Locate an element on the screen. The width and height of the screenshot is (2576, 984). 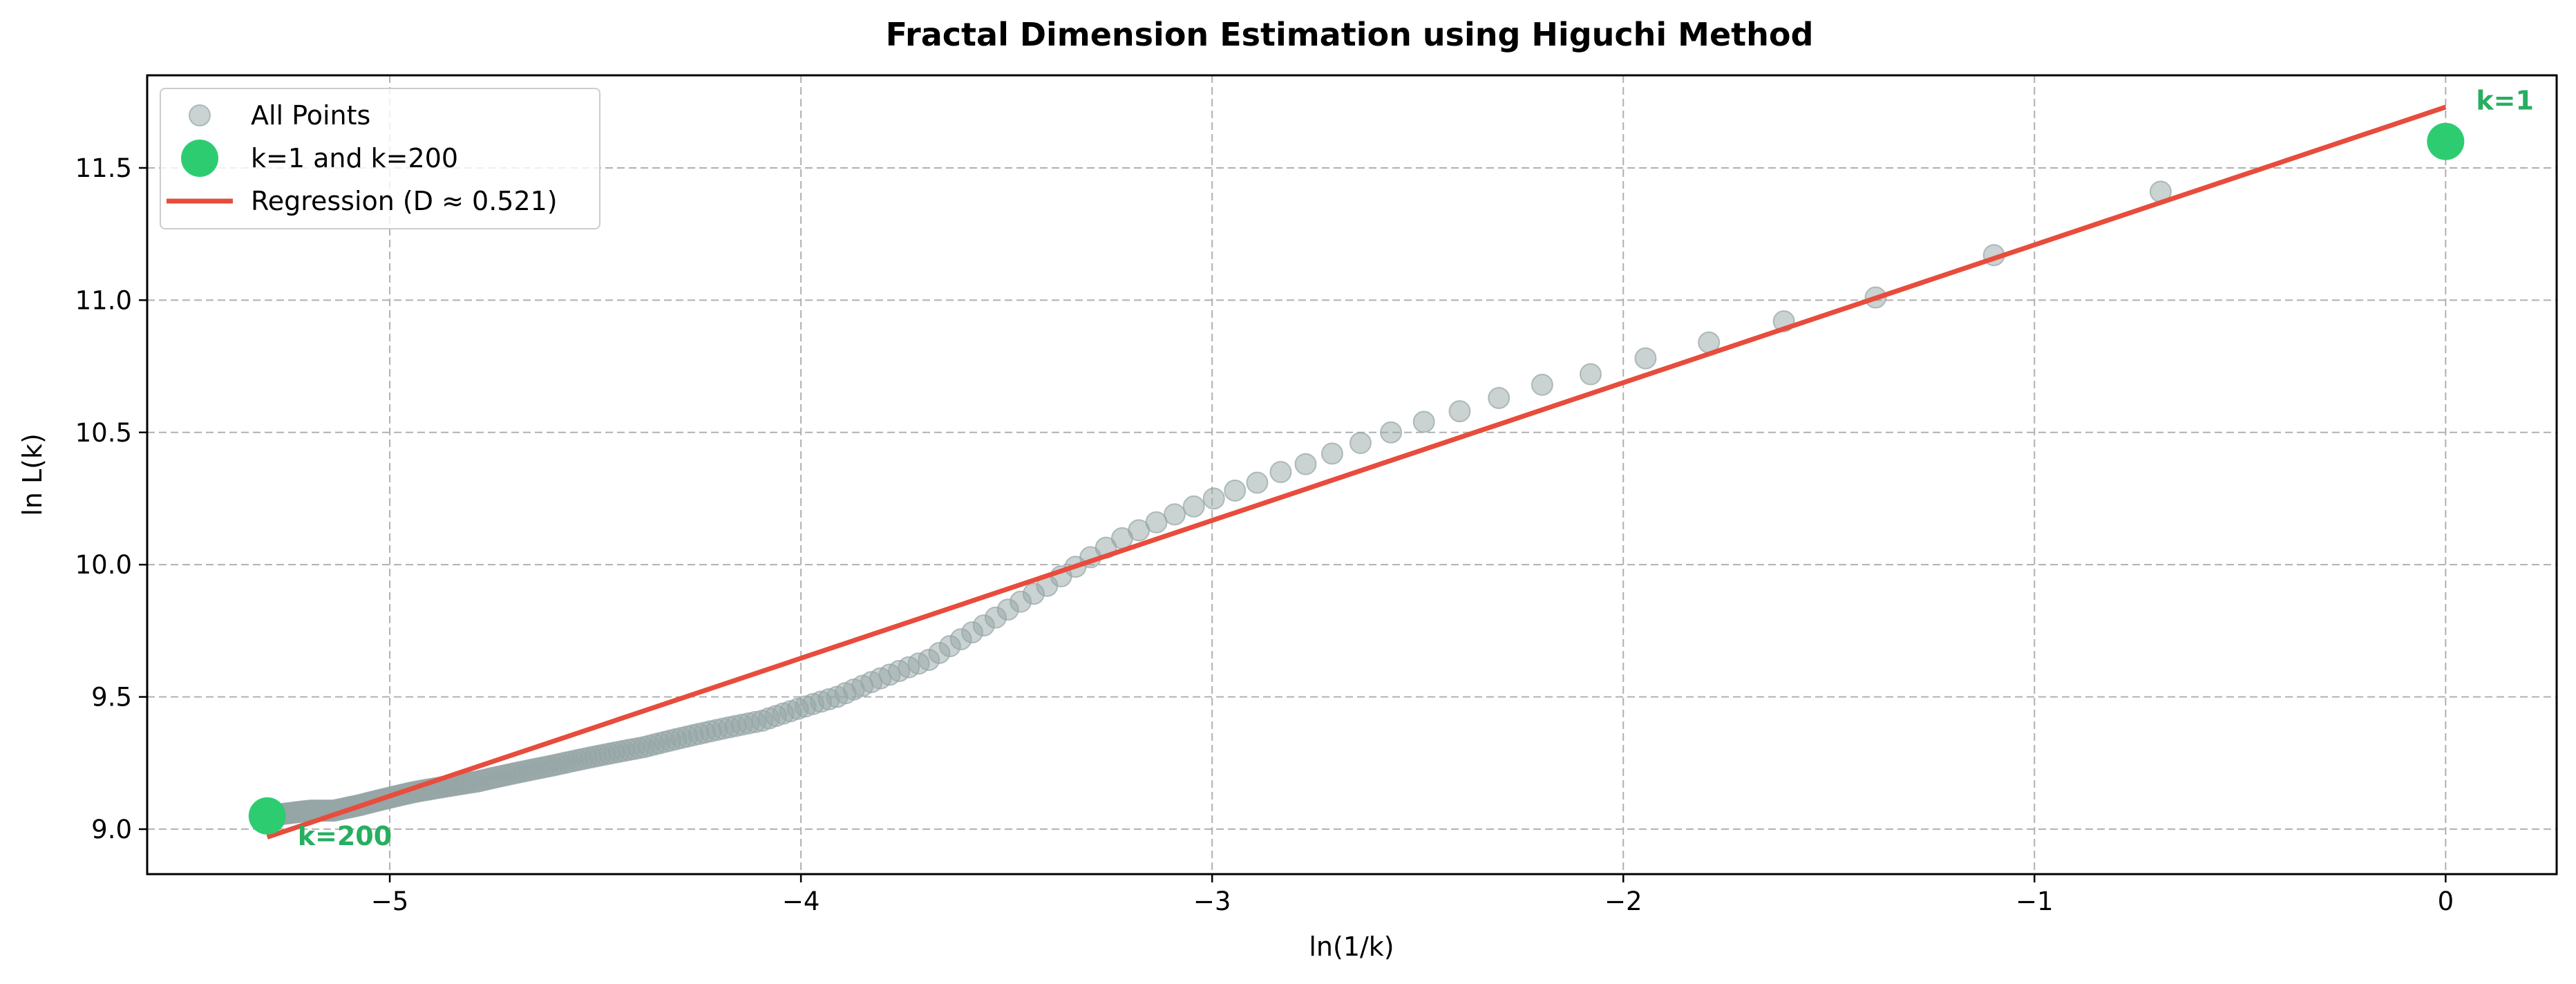
x-tick-label: −2 is located at coordinates (1623, 902).